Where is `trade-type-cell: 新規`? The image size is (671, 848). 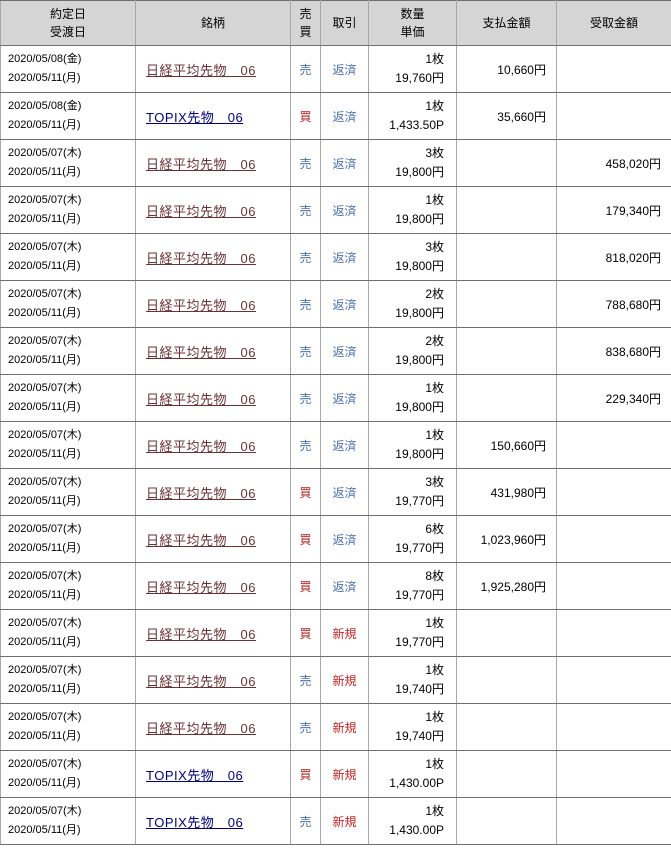 trade-type-cell: 新規 is located at coordinates (344, 727).